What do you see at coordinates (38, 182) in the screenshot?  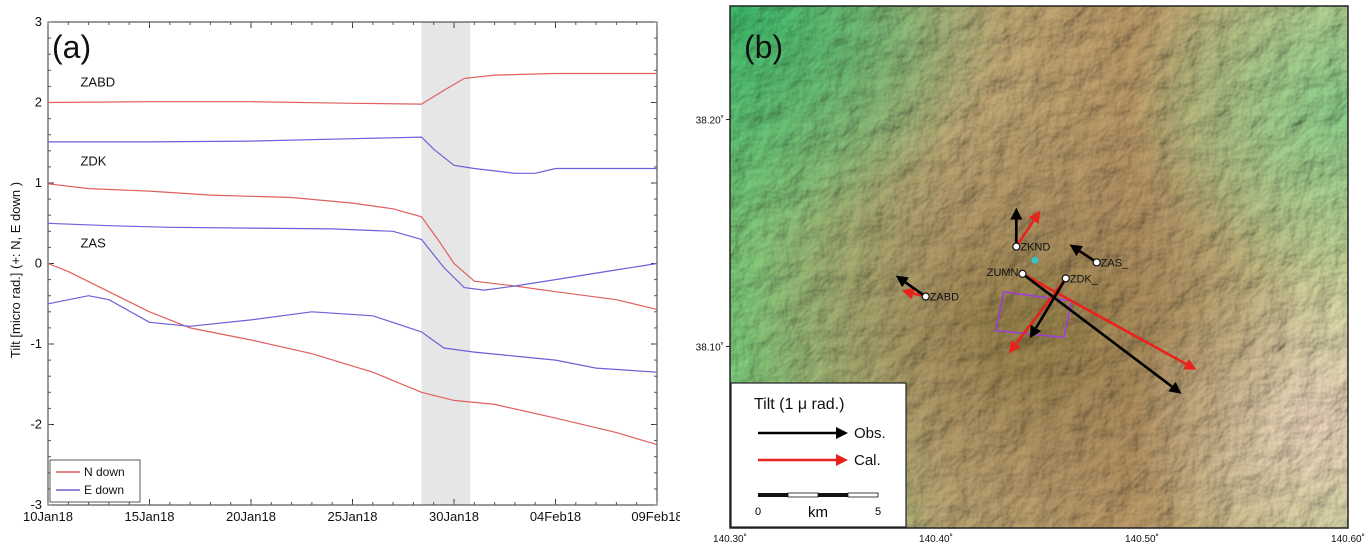 I see `y-tick-label: 1` at bounding box center [38, 182].